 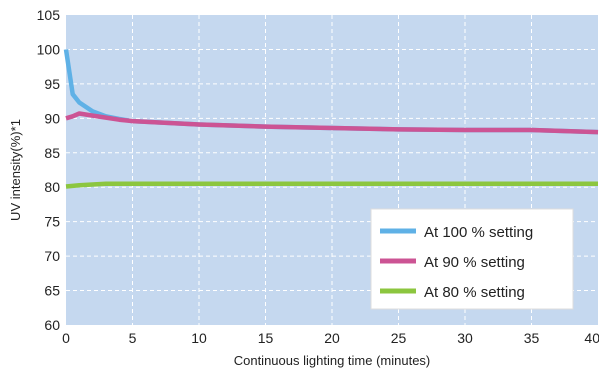 What do you see at coordinates (52, 84) in the screenshot?
I see `y-tick-label: 95` at bounding box center [52, 84].